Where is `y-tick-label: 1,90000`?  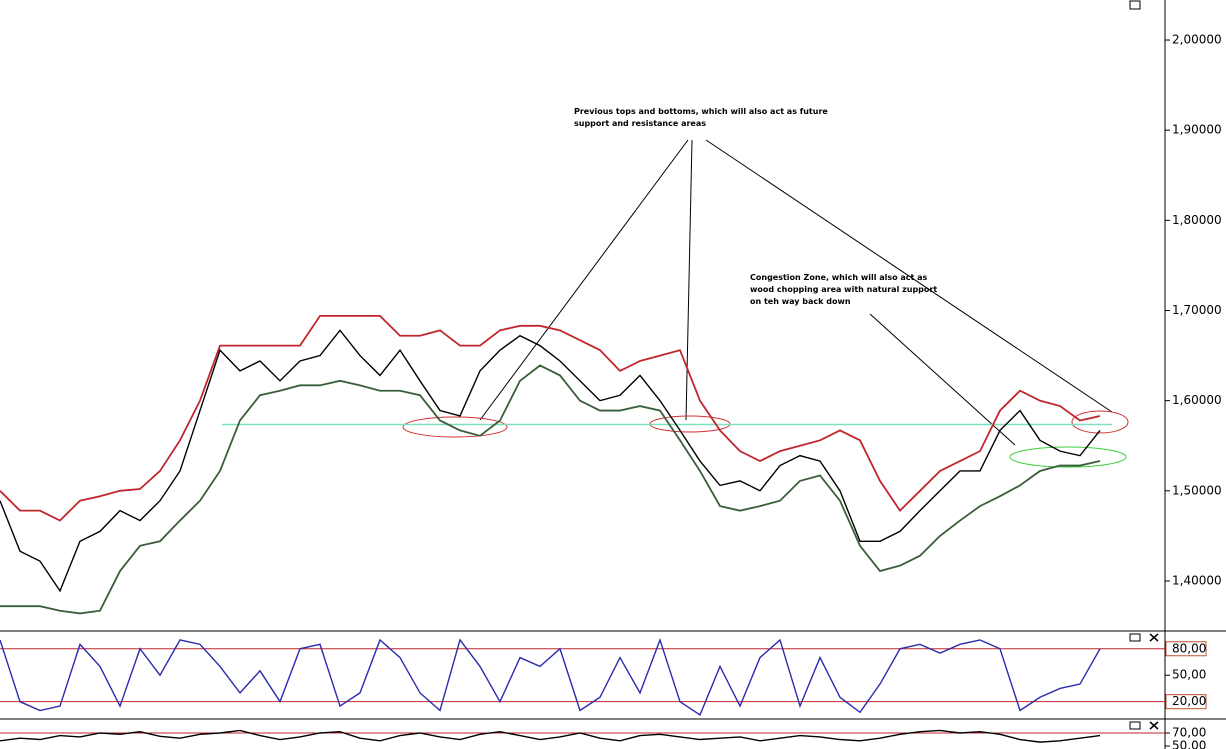 y-tick-label: 1,90000 is located at coordinates (1197, 130).